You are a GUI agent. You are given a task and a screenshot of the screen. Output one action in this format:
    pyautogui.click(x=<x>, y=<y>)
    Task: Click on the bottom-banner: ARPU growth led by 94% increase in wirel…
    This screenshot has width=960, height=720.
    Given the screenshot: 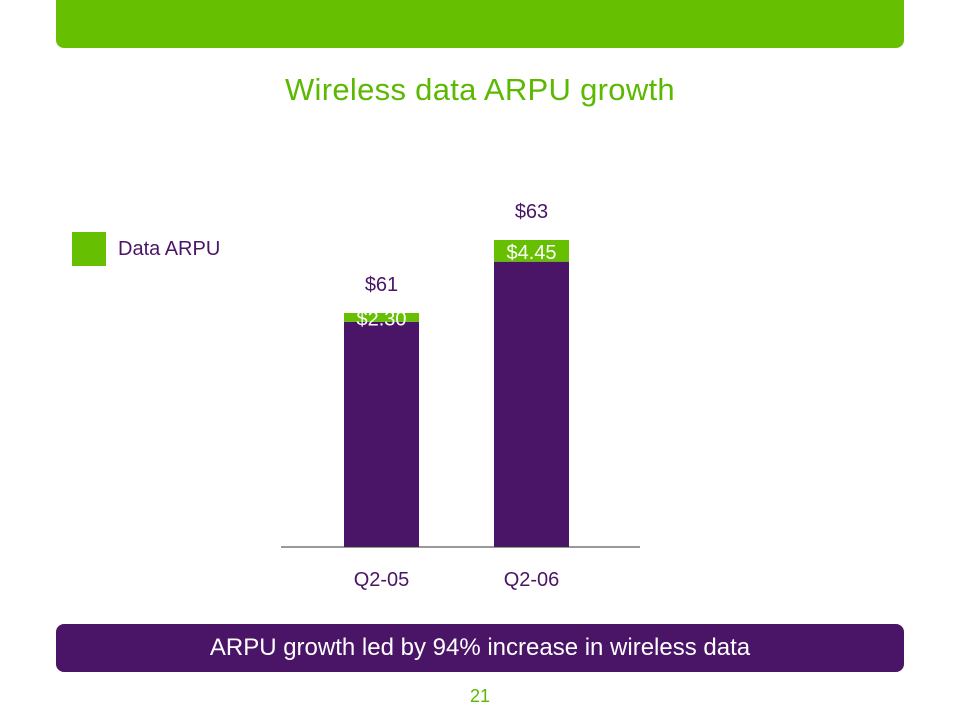 What is the action you would take?
    pyautogui.click(x=480, y=648)
    